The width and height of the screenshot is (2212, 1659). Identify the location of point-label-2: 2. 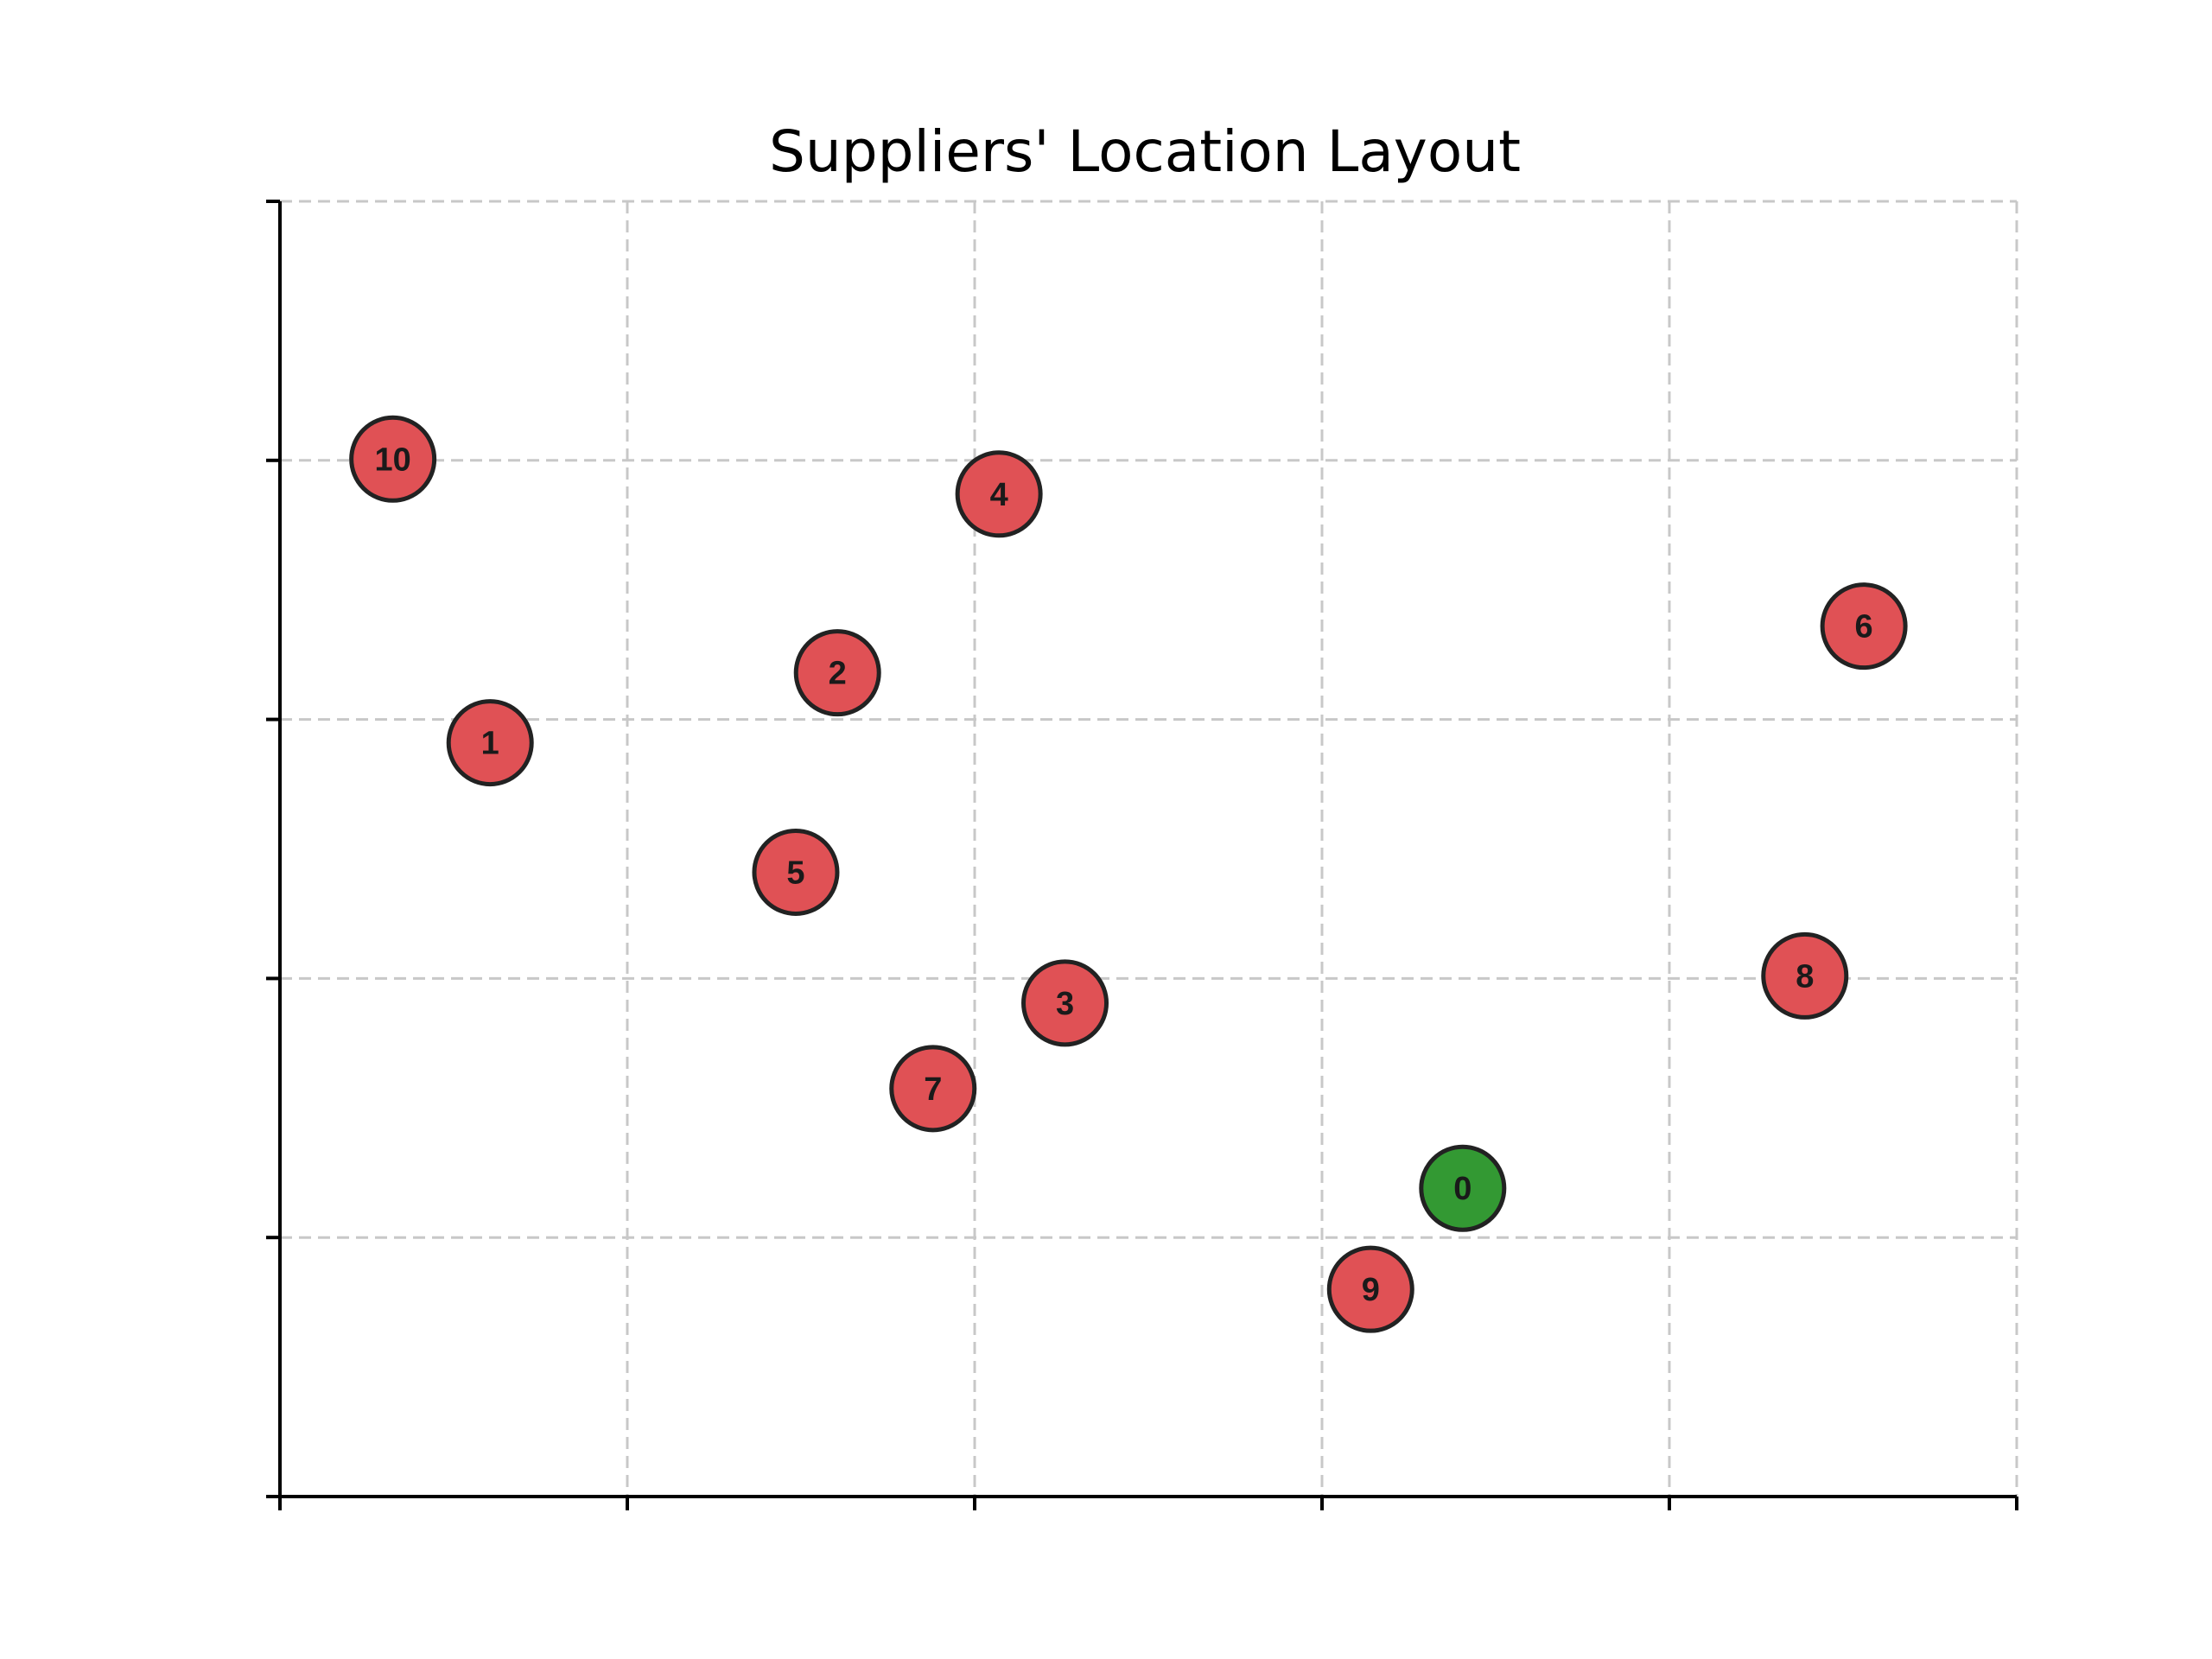
(838, 674).